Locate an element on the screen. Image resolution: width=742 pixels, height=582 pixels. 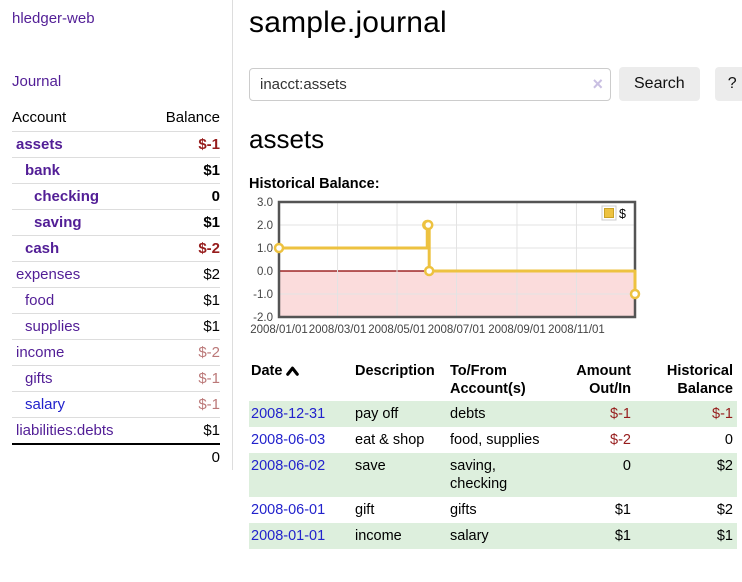
account-link: expenses is located at coordinates (48, 274).